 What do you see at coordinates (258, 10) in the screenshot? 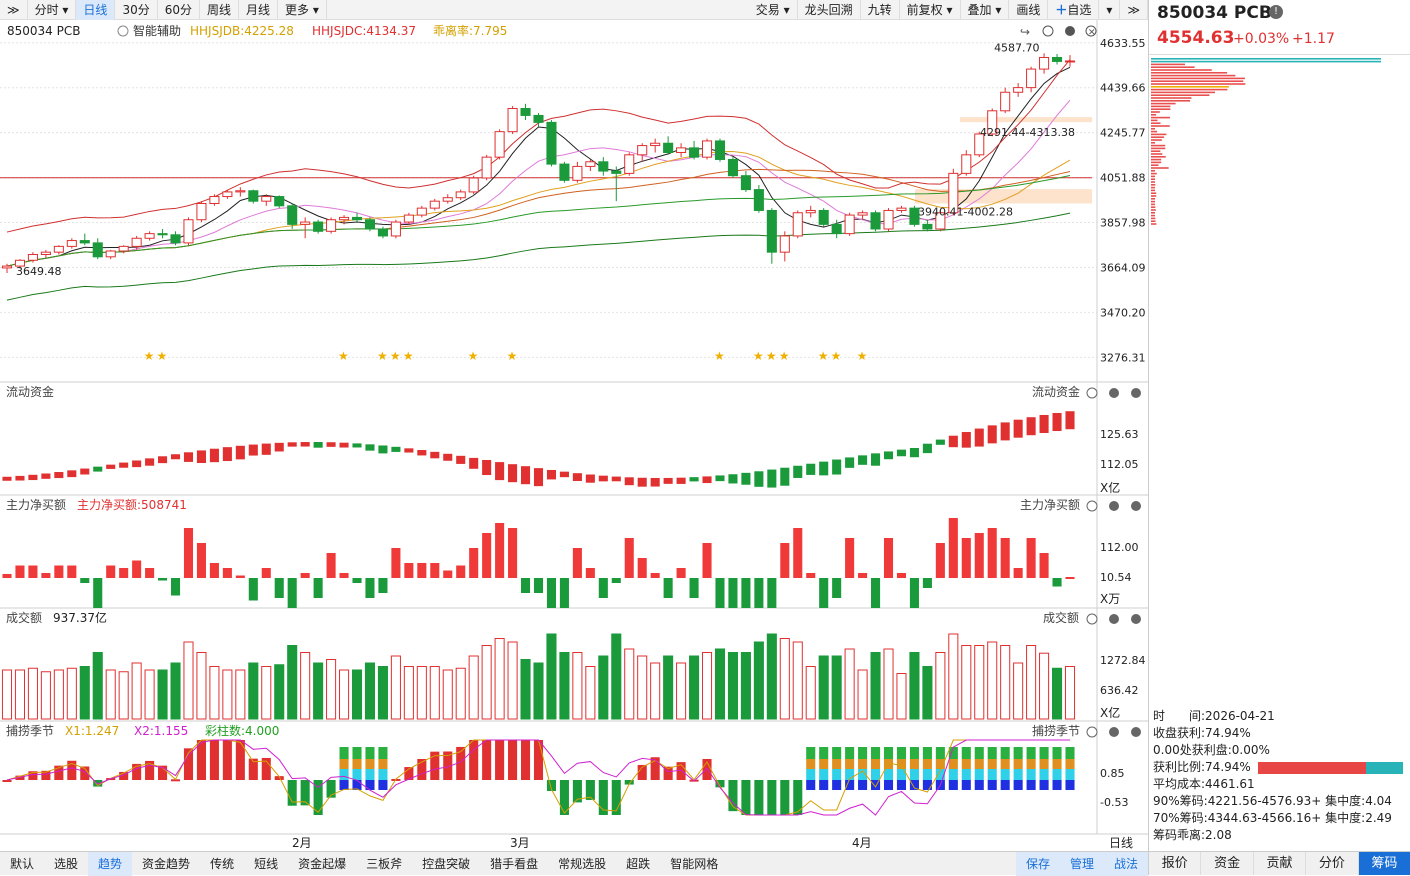
I see `period-tab-monthly: 月线` at bounding box center [258, 10].